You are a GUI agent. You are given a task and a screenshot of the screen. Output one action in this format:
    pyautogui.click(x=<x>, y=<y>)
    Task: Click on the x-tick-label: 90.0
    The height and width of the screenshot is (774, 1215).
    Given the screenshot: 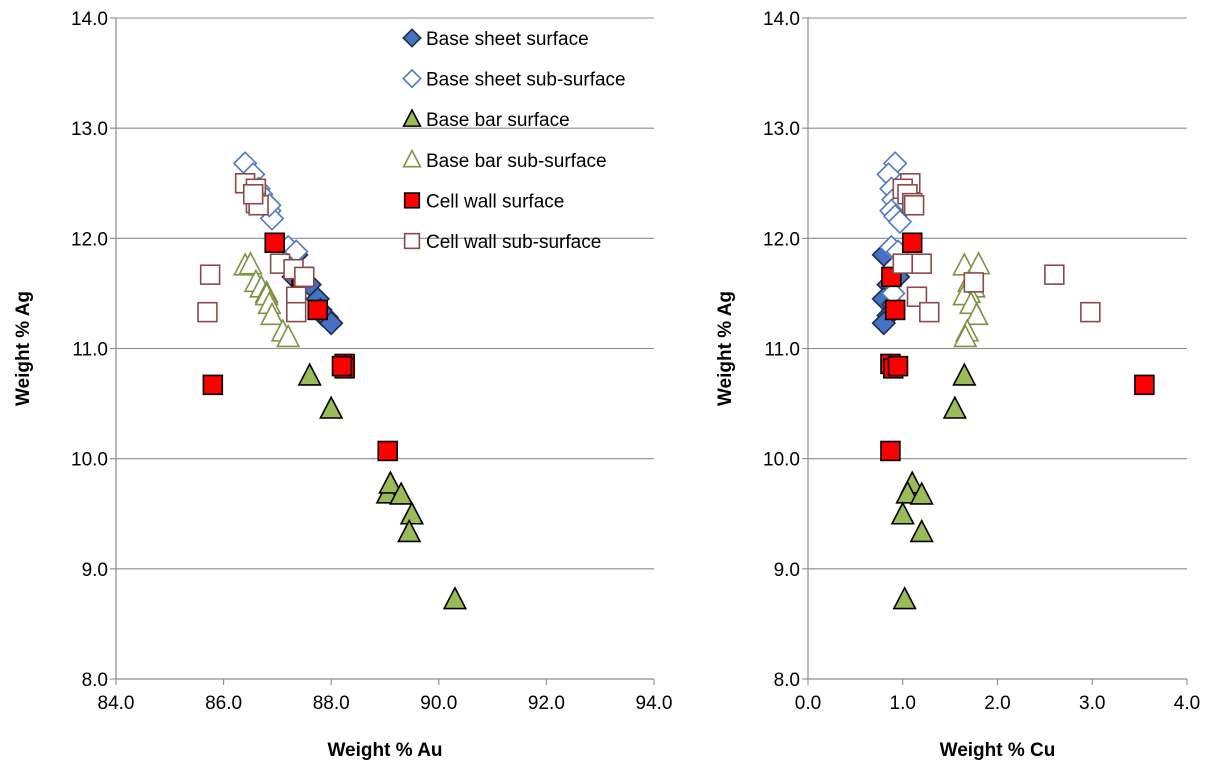 What is the action you would take?
    pyautogui.click(x=438, y=703)
    